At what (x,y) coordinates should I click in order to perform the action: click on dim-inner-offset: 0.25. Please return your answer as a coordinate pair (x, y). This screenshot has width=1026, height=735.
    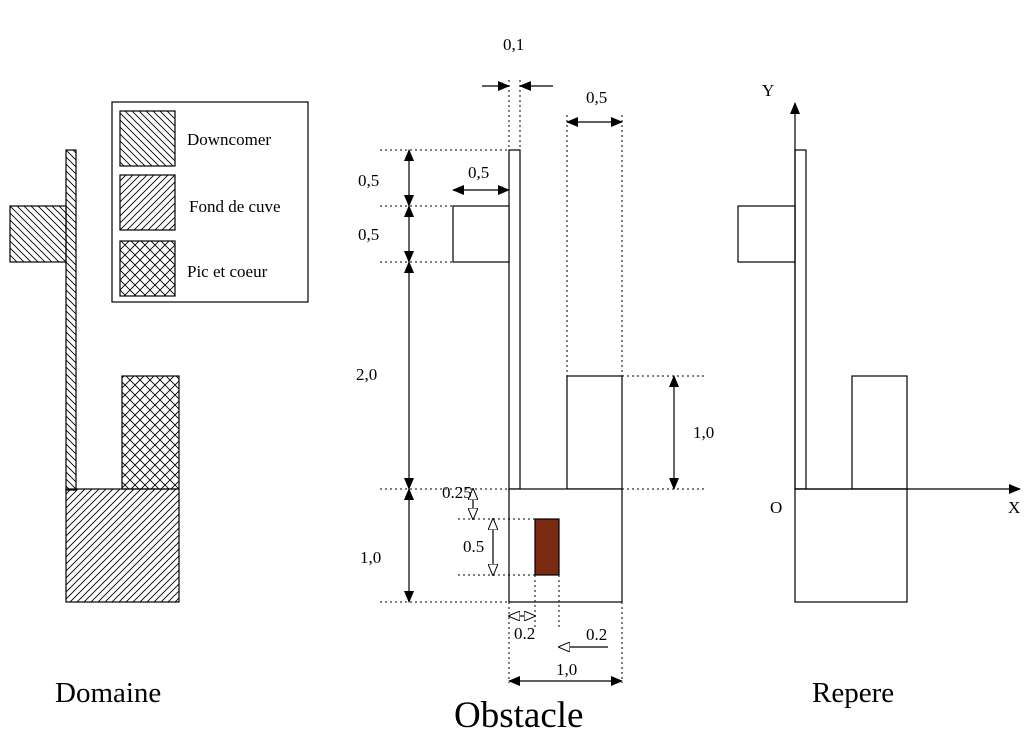
    Looking at the image, I should click on (457, 492).